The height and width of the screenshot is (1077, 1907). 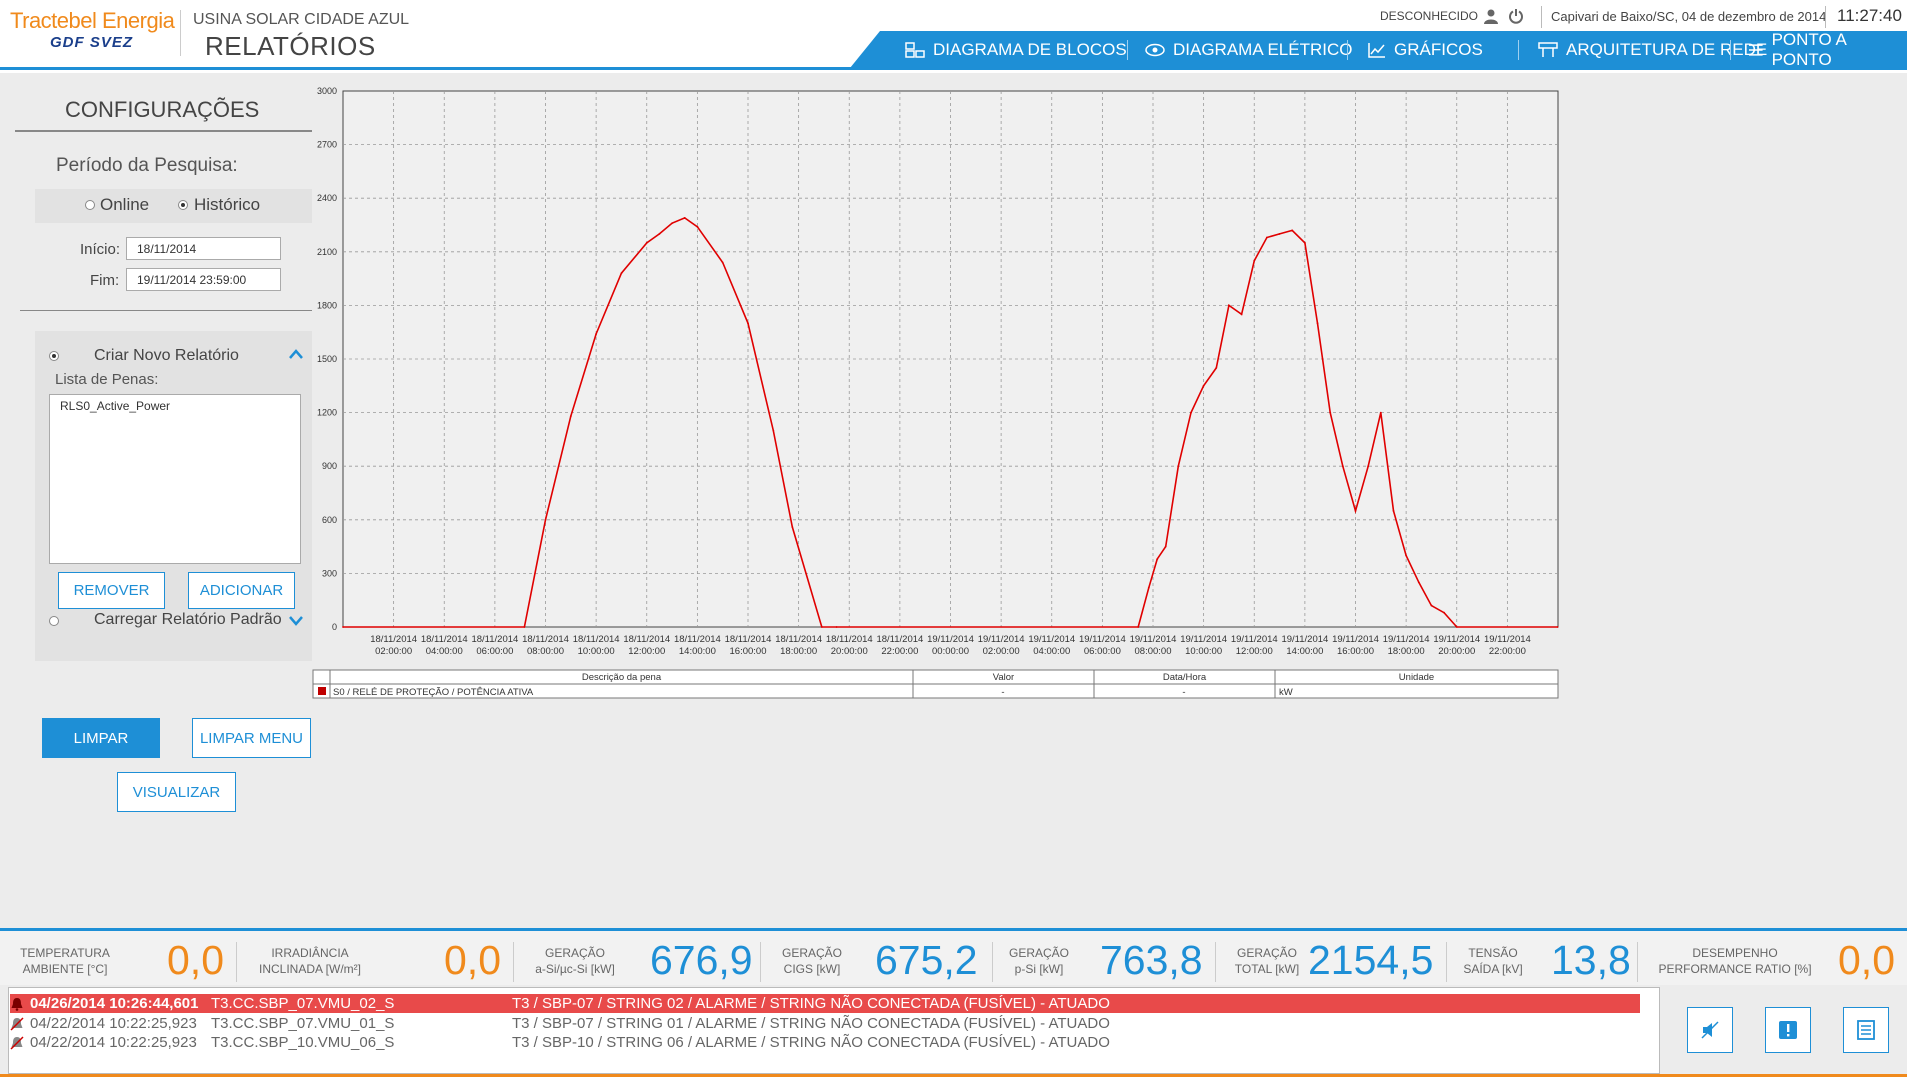 I want to click on event-log-button, so click(x=1866, y=1030).